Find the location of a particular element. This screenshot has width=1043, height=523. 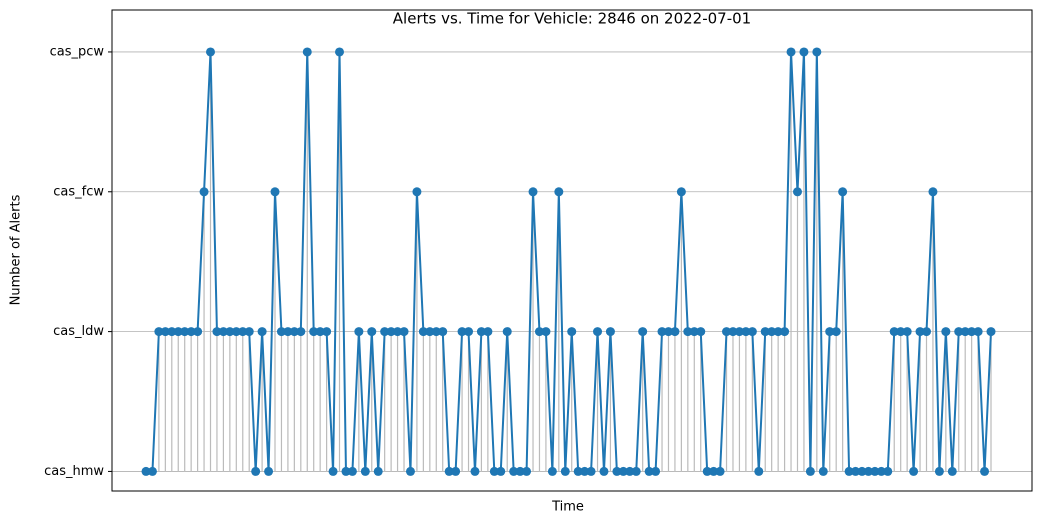

x-axis-label: Time is located at coordinates (567, 507).